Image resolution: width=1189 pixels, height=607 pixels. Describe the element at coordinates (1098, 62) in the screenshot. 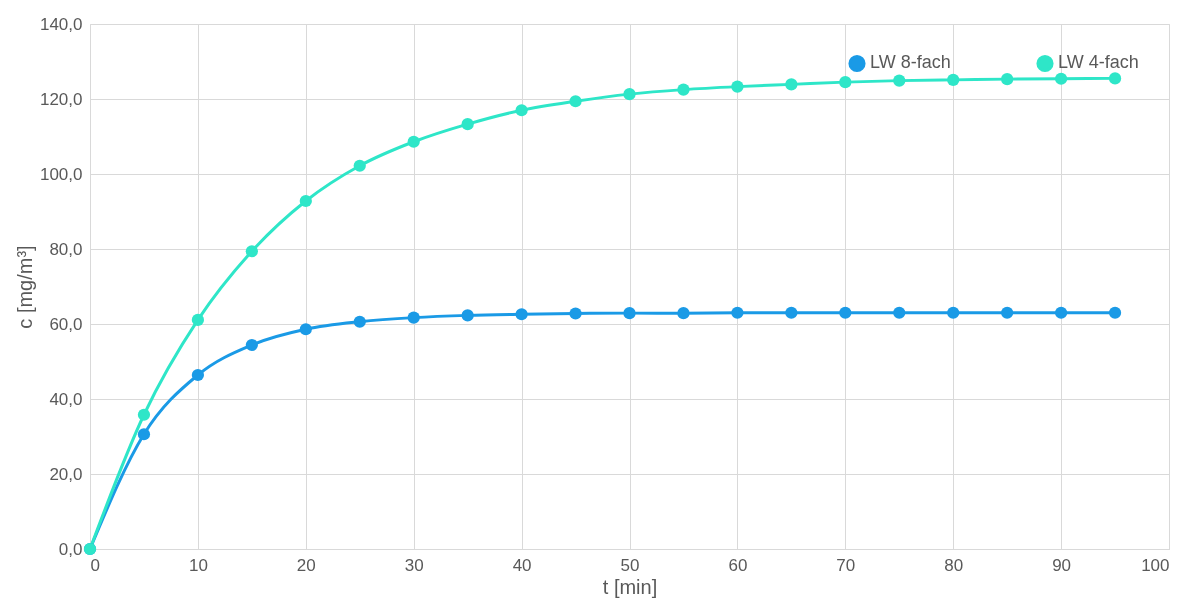

I see `legend-label: LW 4-fach` at that location.